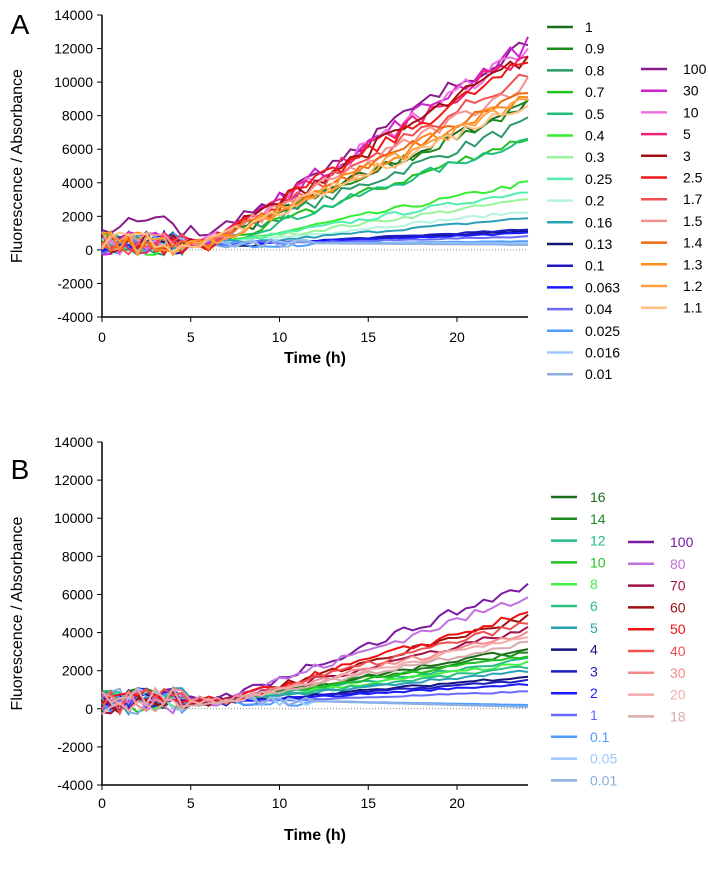 The width and height of the screenshot is (708, 881). Describe the element at coordinates (457, 337) in the screenshot. I see `x-tick-label: 20` at that location.